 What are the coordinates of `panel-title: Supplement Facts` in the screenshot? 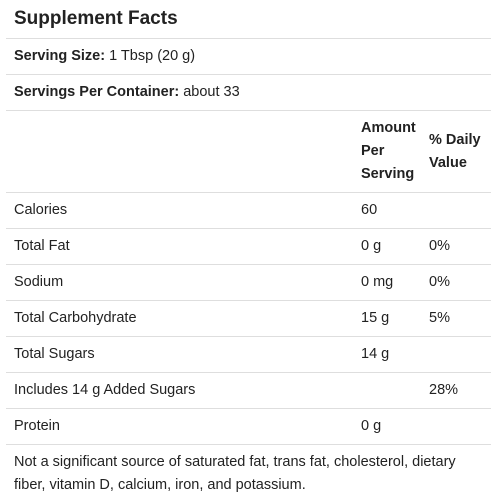 It's located at (248, 21).